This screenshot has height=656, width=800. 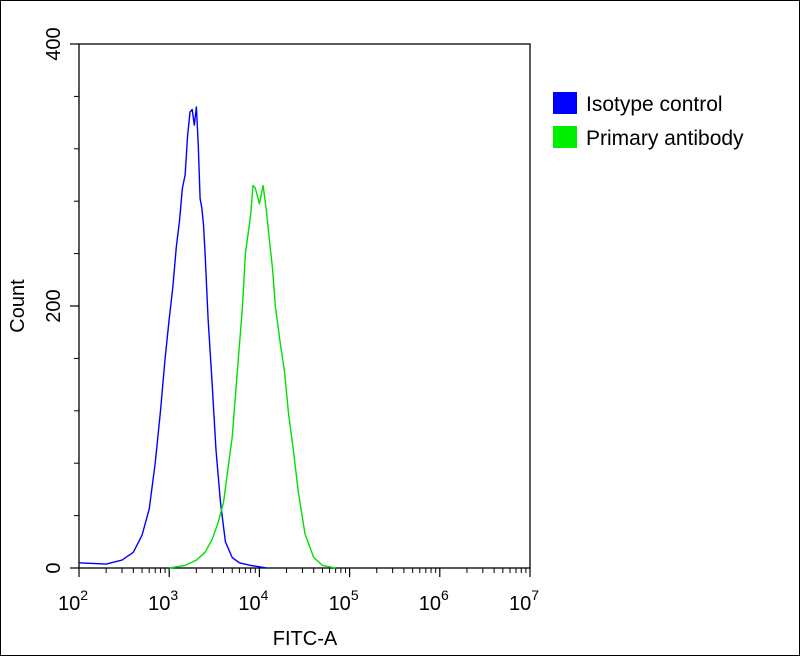 What do you see at coordinates (54, 43) in the screenshot?
I see `y-tick-label: 400` at bounding box center [54, 43].